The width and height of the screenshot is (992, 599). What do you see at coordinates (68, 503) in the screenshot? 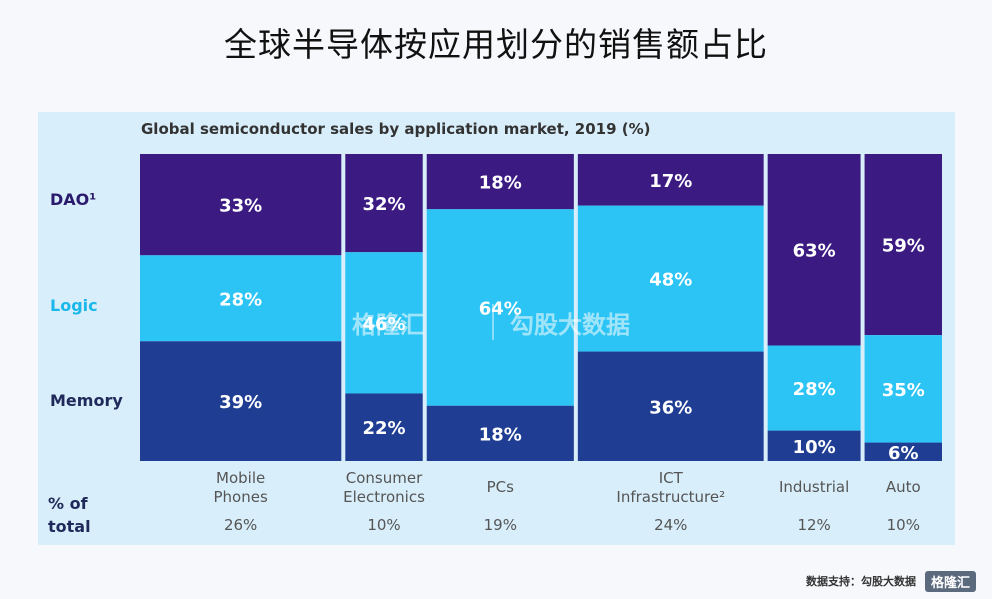
I see `total-label-line-1: % of` at bounding box center [68, 503].